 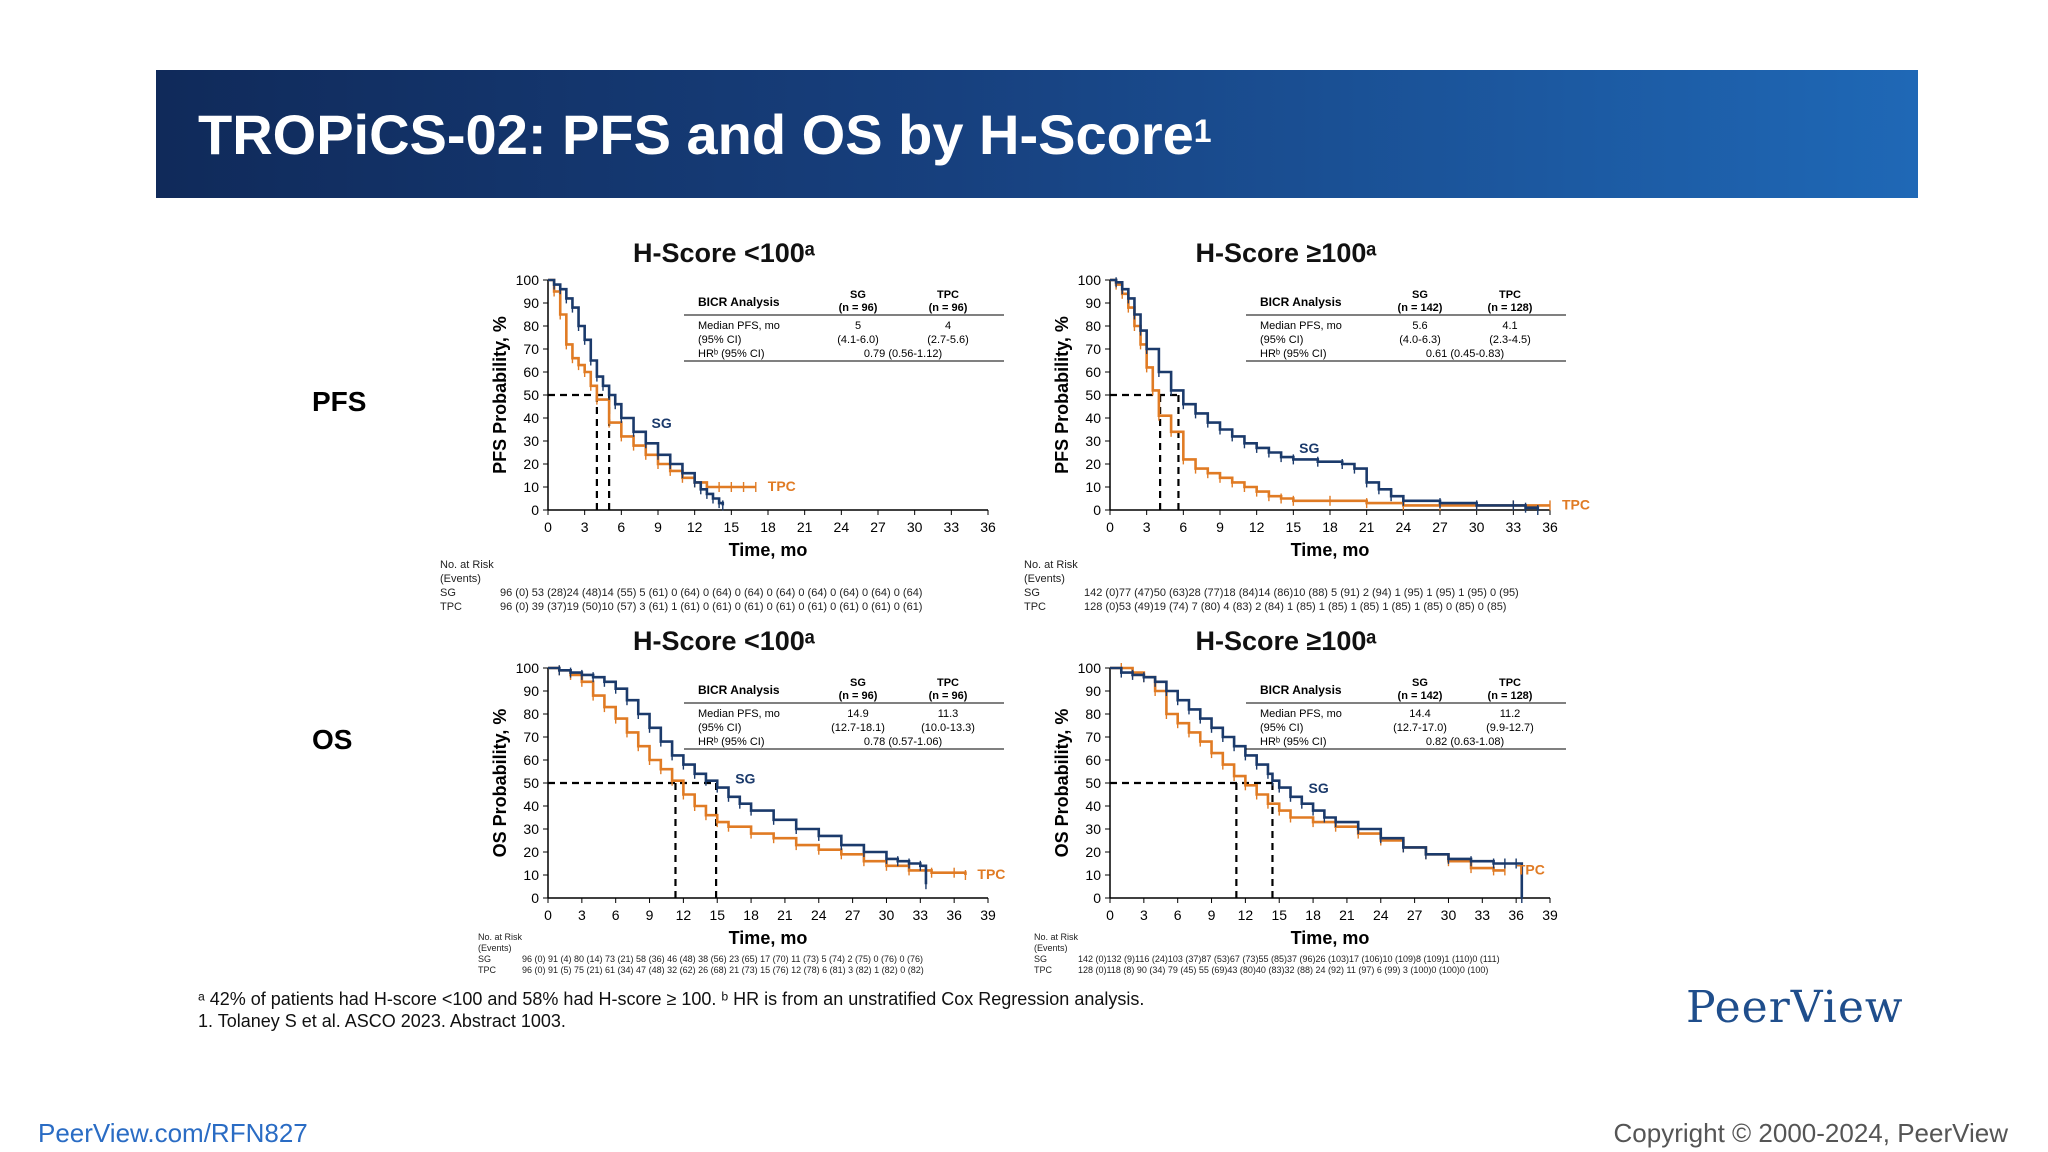 What do you see at coordinates (1093, 349) in the screenshot?
I see `y-tick-label: 70` at bounding box center [1093, 349].